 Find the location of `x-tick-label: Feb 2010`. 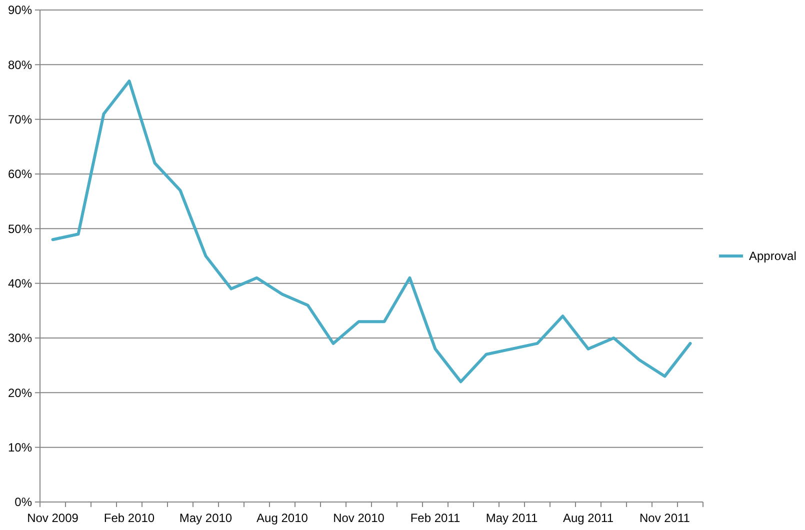

x-tick-label: Feb 2010 is located at coordinates (129, 518).